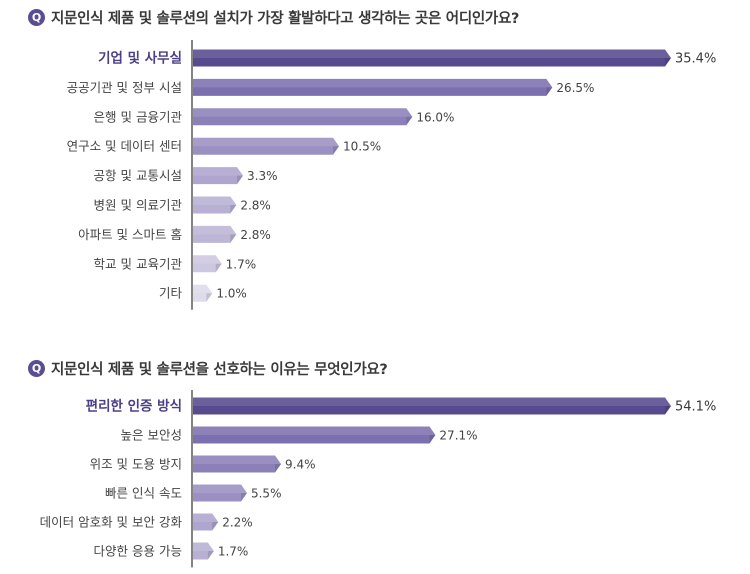 The image size is (750, 574). What do you see at coordinates (362, 147) in the screenshot?
I see `value-label: 10.5%` at bounding box center [362, 147].